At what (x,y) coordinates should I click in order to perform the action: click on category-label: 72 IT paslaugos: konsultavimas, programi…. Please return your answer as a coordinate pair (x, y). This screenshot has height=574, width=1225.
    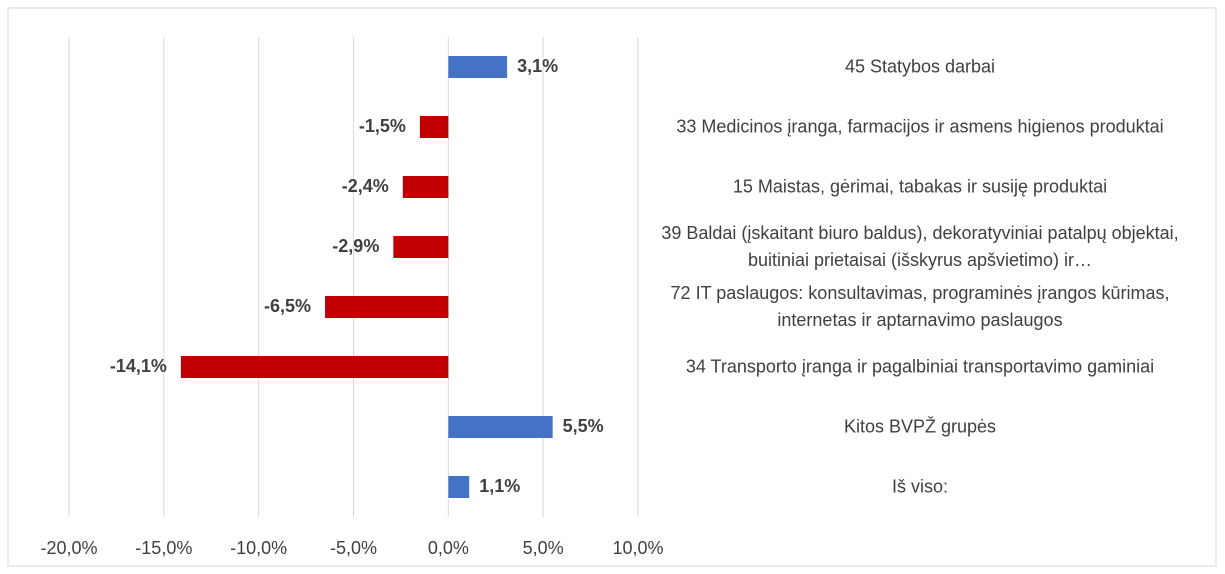
    Looking at the image, I should click on (920, 306).